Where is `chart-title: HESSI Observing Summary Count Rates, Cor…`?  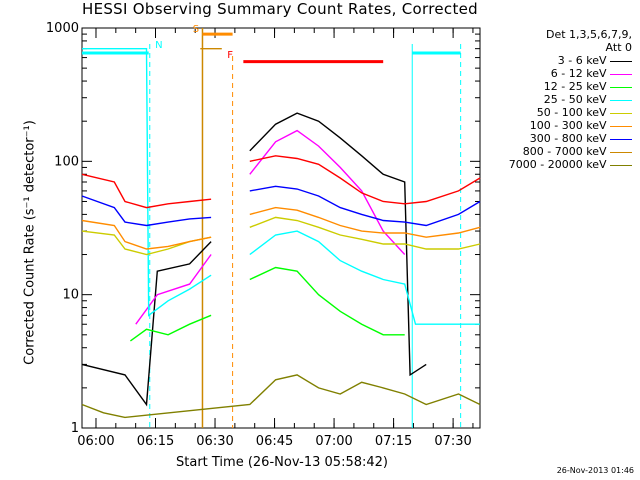
chart-title: HESSI Observing Summary Count Rates, Cor… is located at coordinates (280, 9).